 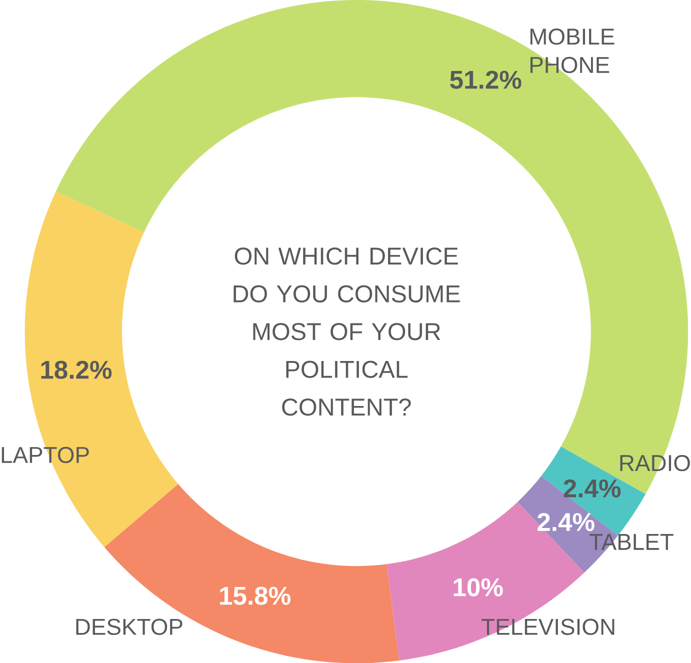 What do you see at coordinates (76, 369) in the screenshot?
I see `data-label: 18.2%` at bounding box center [76, 369].